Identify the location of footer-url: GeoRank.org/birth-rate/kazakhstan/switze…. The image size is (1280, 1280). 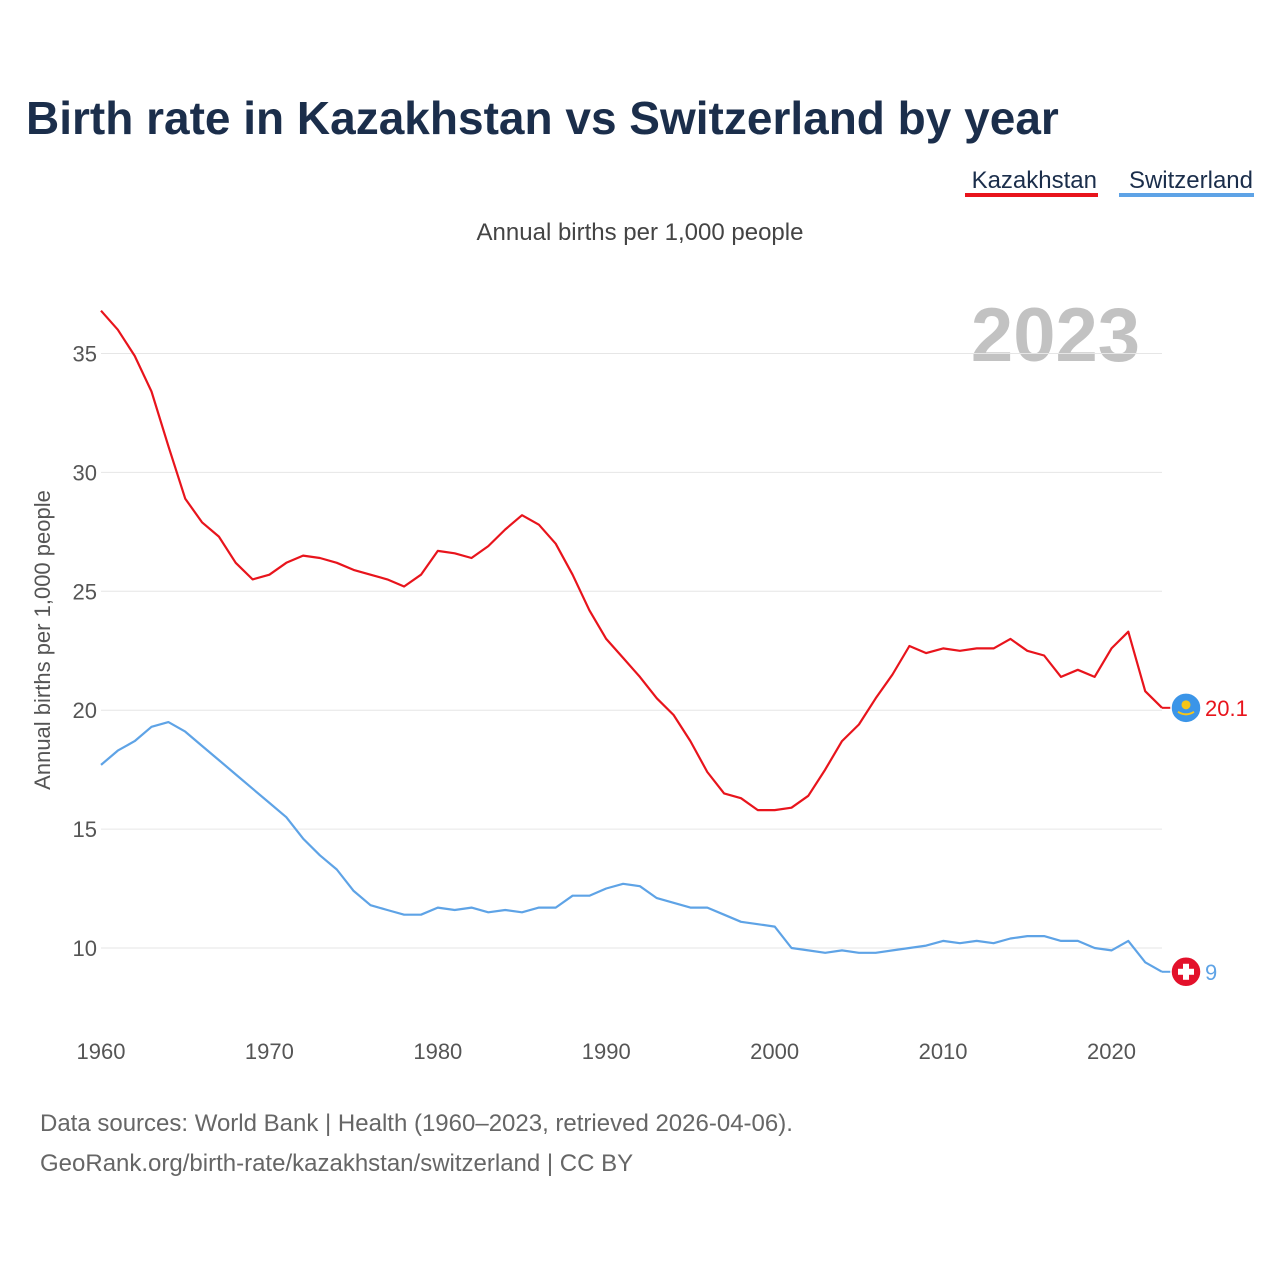
(336, 1163).